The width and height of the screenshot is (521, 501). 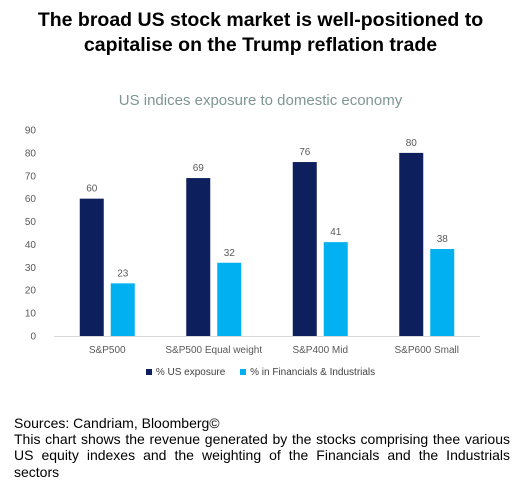 What do you see at coordinates (117, 423) in the screenshot?
I see `sources-text: Sources: Candriam, Bloomberg©` at bounding box center [117, 423].